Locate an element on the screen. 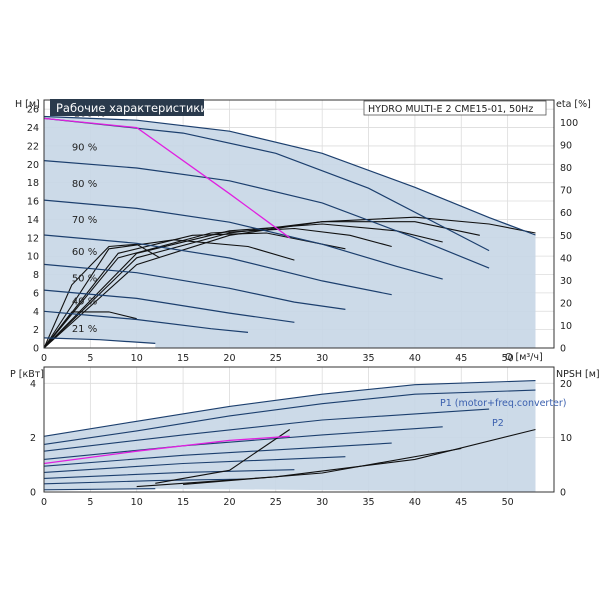 The image size is (600, 600). x-tick-label: 0 is located at coordinates (44, 358).